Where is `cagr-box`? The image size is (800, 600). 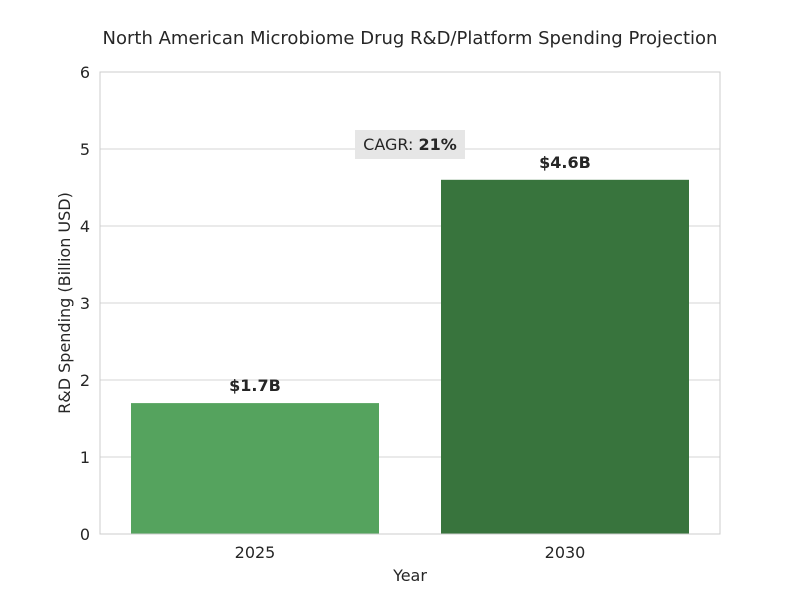
cagr-box is located at coordinates (410, 144).